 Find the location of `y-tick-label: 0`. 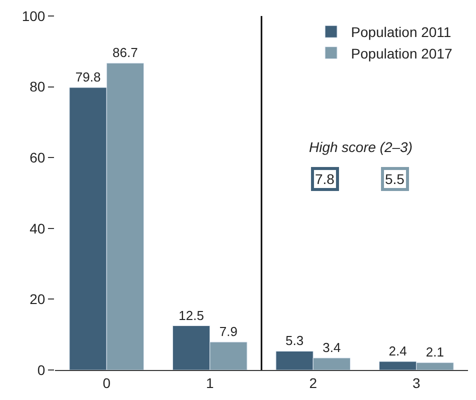

y-tick-label: 0 is located at coordinates (41, 370).